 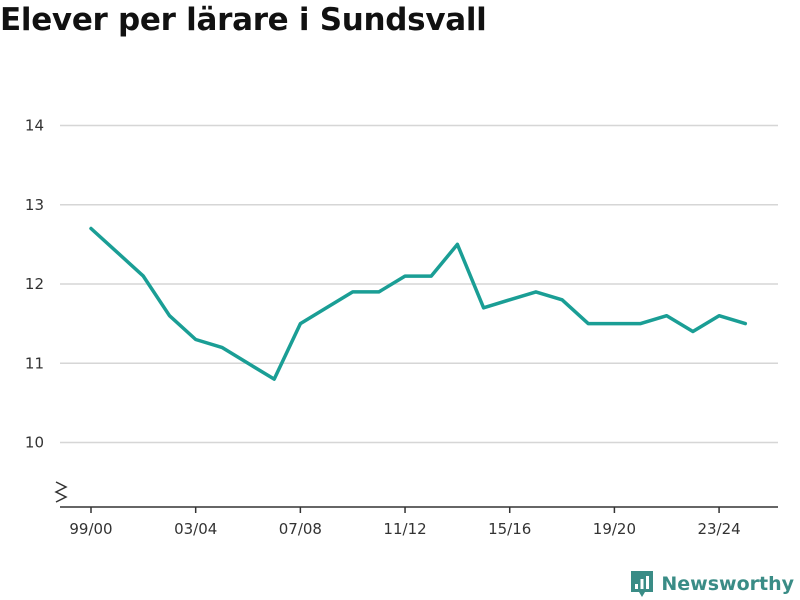 I want to click on brand-name: Newsworthy, so click(x=727, y=584).